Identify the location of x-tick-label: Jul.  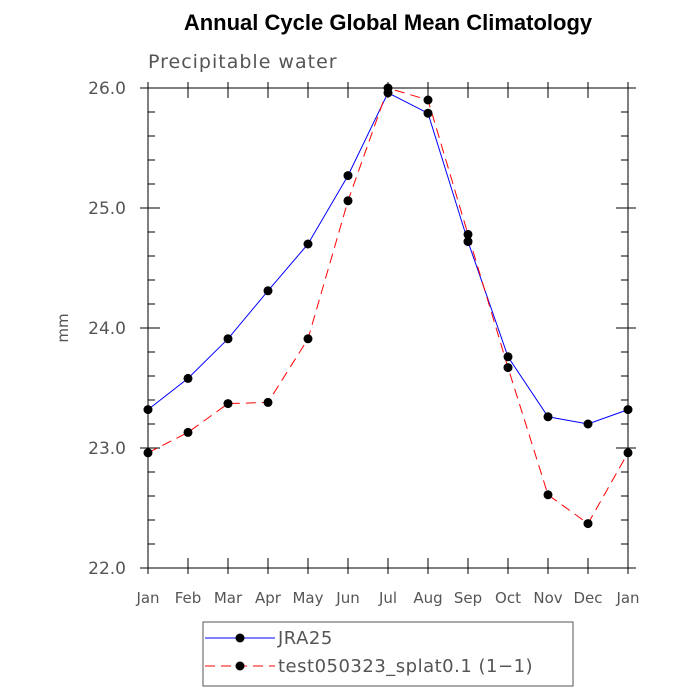
(387, 598).